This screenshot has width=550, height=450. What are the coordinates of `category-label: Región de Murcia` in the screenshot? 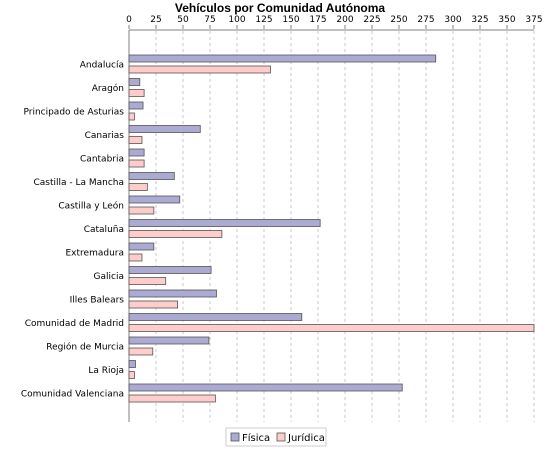 It's located at (85, 347).